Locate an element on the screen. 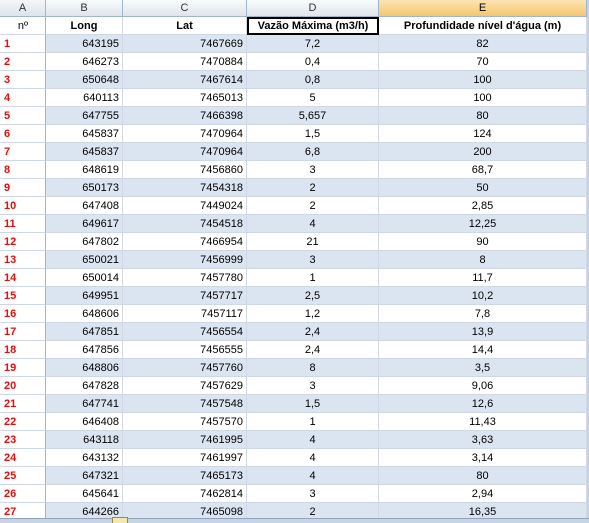  row-number: 16 is located at coordinates (23, 314).